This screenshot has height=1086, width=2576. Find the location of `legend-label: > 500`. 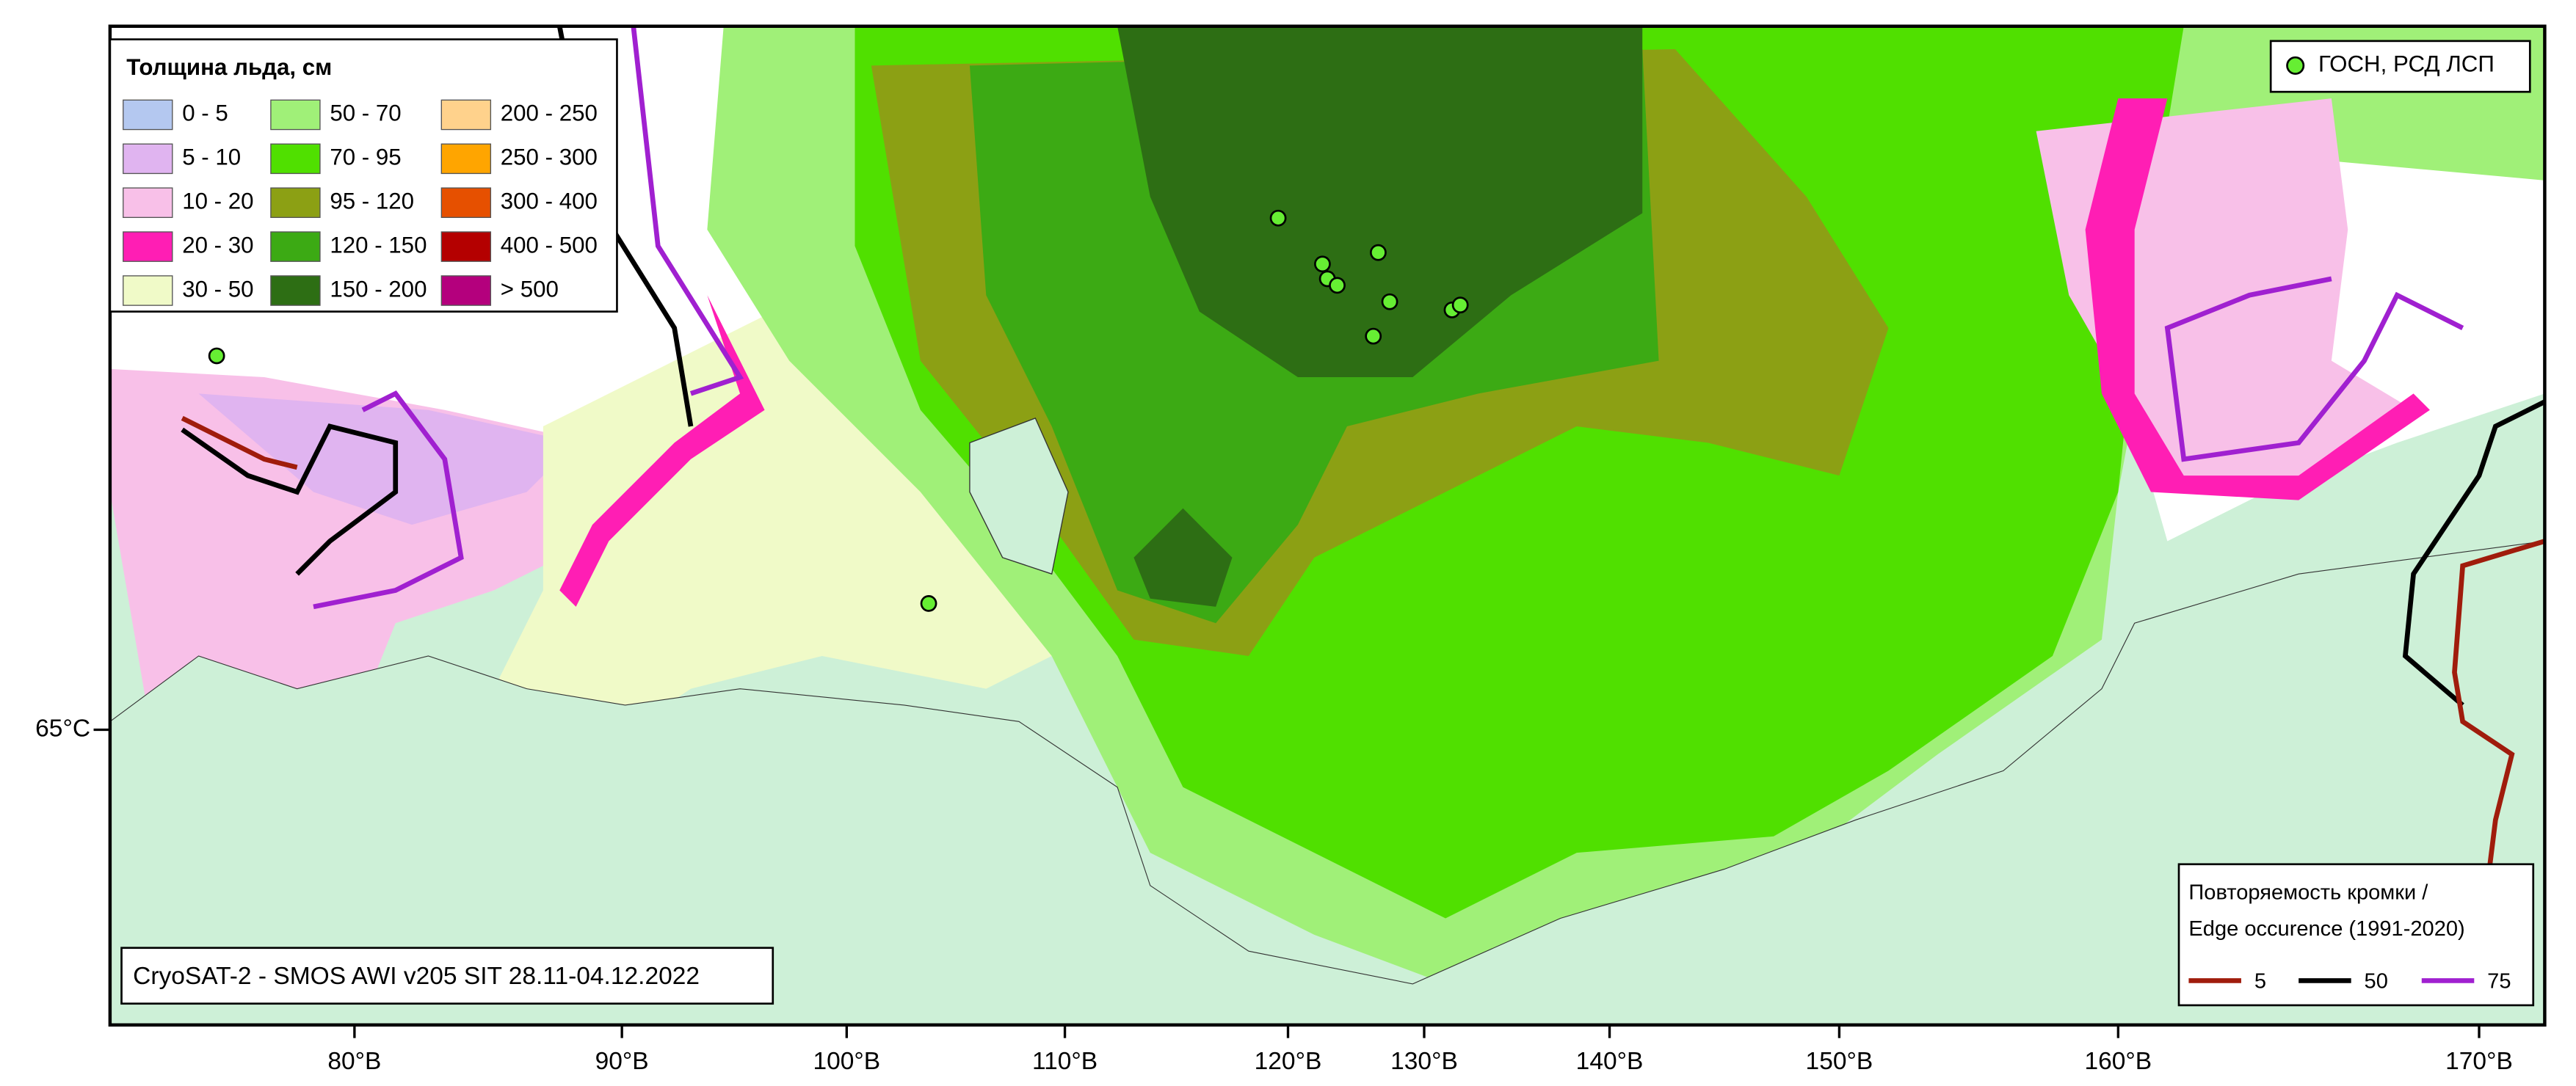

legend-label: > 500 is located at coordinates (530, 289).